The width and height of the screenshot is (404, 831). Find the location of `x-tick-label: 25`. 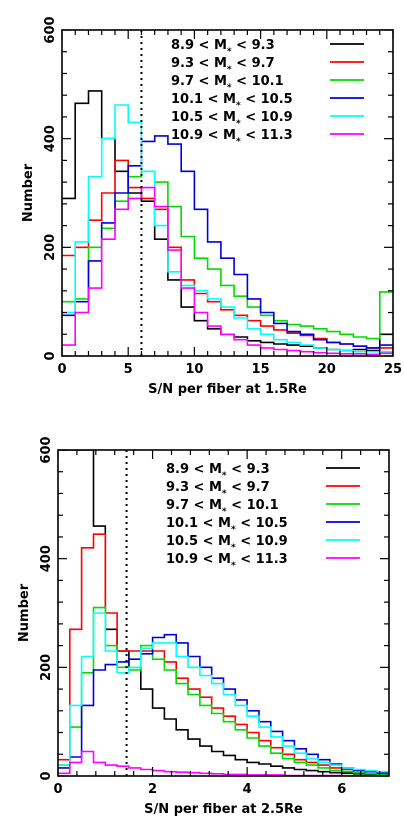

x-tick-label: 25 is located at coordinates (393, 369).